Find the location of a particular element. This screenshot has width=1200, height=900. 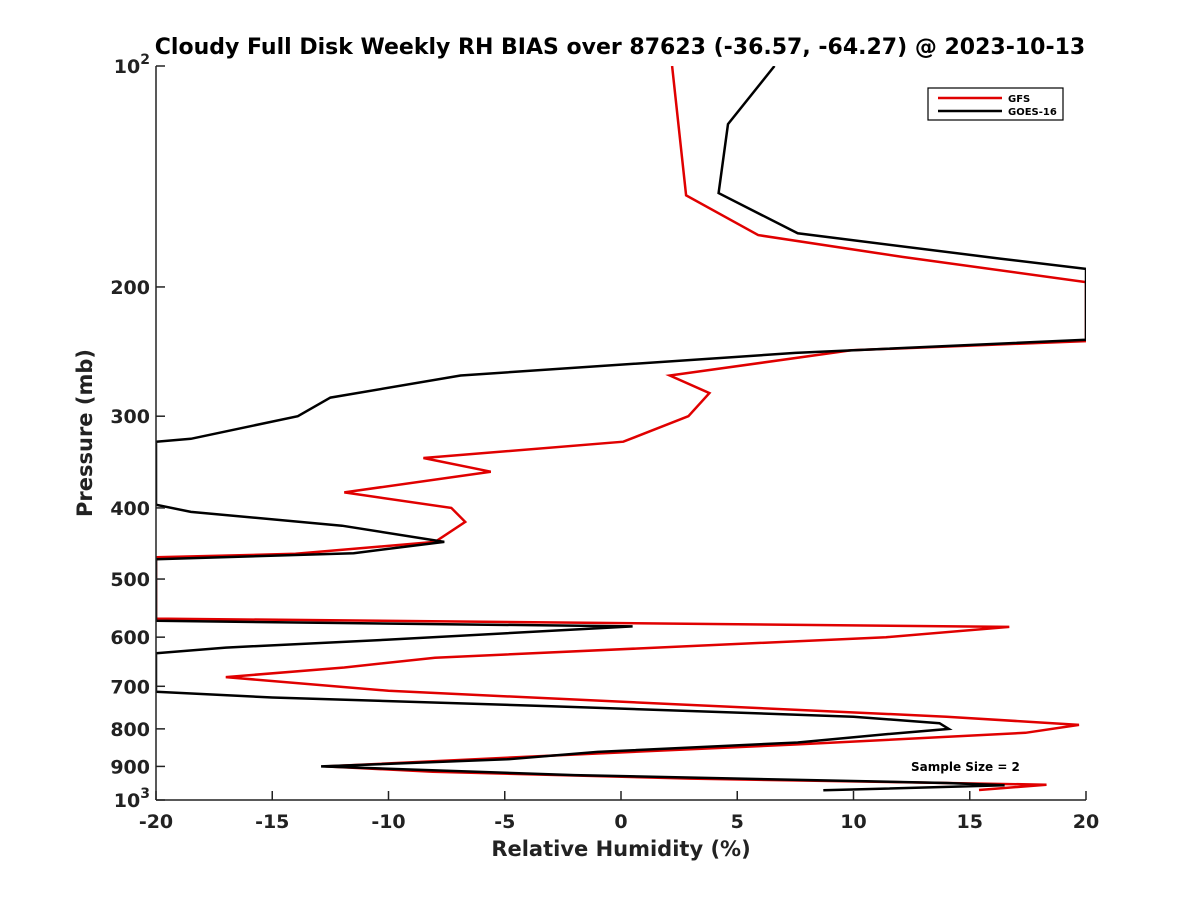

sample-size-annotation: Sample Size = 2 is located at coordinates (965, 767).